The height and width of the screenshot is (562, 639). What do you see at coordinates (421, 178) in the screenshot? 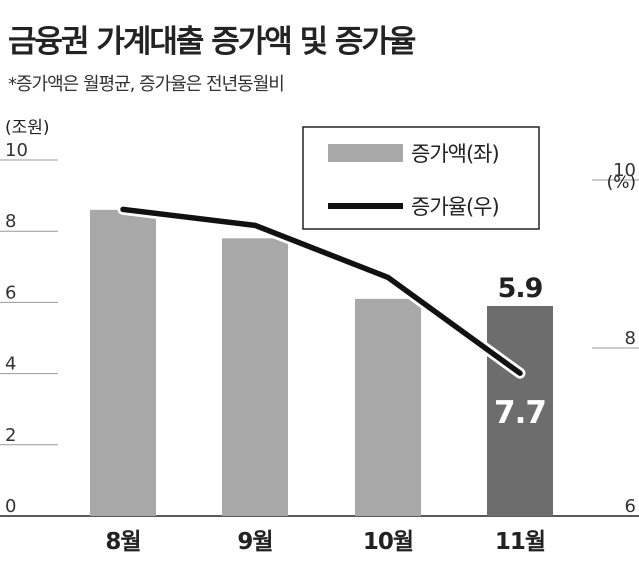
I see `legend: 증가액(좌) 증가율(우)` at bounding box center [421, 178].